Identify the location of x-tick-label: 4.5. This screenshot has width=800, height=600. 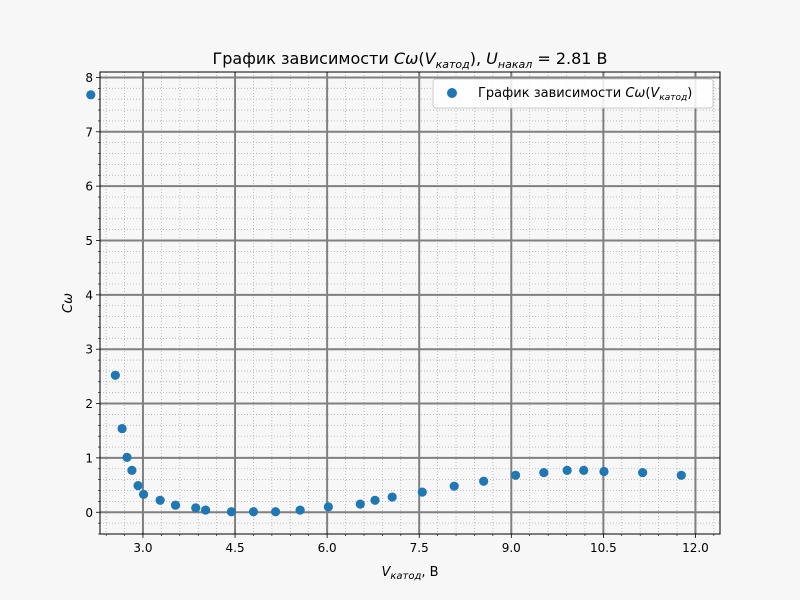
(235, 548).